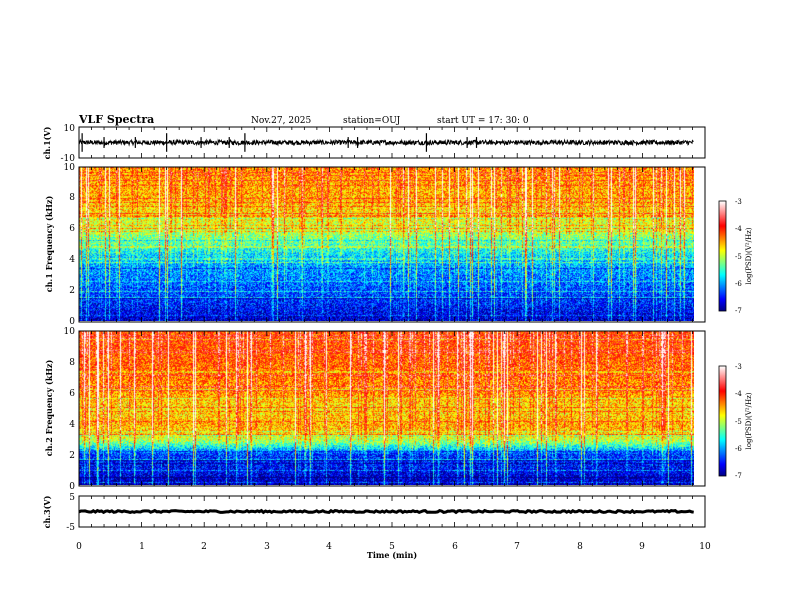 The height and width of the screenshot is (612, 792). Describe the element at coordinates (705, 547) in the screenshot. I see `xtick-10: 10` at that location.